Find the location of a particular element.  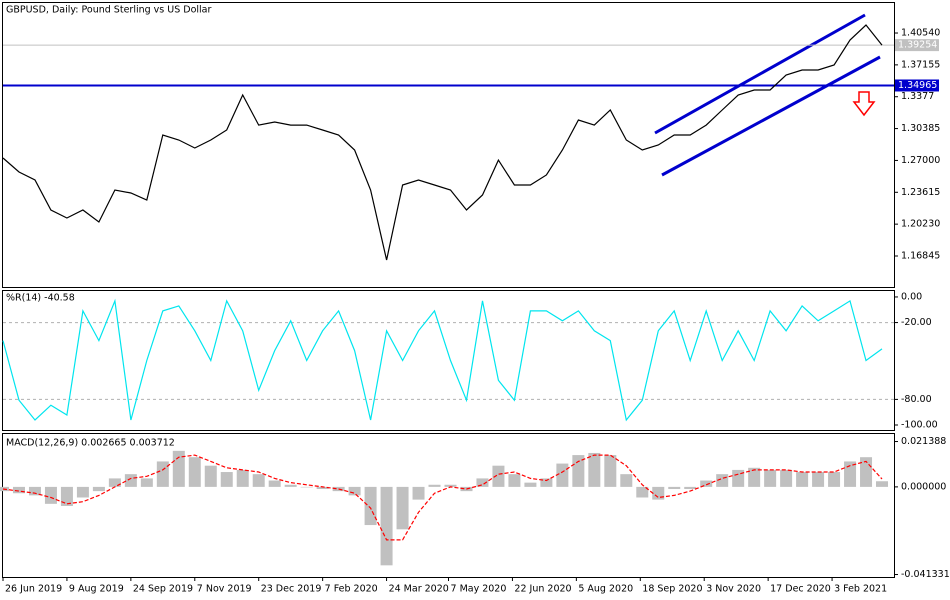

x-tick-label: 24 Mar 2020 is located at coordinates (419, 589).